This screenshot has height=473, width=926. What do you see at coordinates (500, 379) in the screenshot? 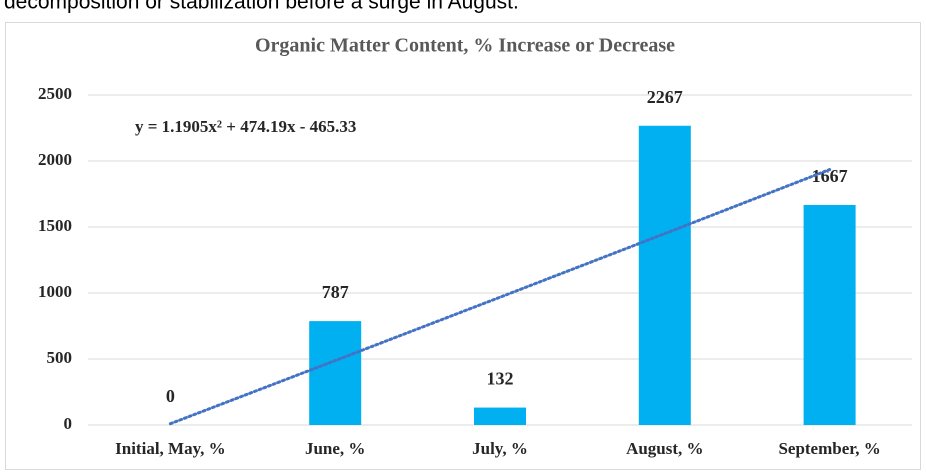
I see `data-label: 132` at bounding box center [500, 379].